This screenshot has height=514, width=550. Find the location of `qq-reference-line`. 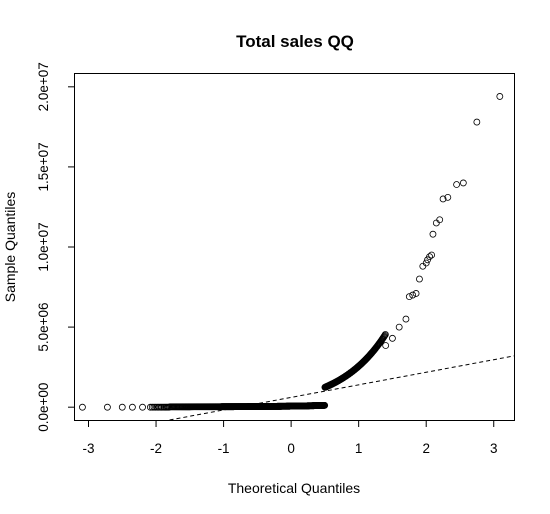

qq-reference-line is located at coordinates (342, 388).